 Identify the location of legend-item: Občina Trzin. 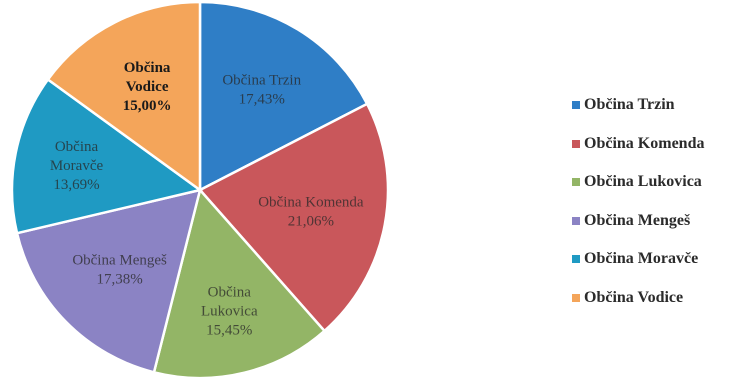
(638, 105).